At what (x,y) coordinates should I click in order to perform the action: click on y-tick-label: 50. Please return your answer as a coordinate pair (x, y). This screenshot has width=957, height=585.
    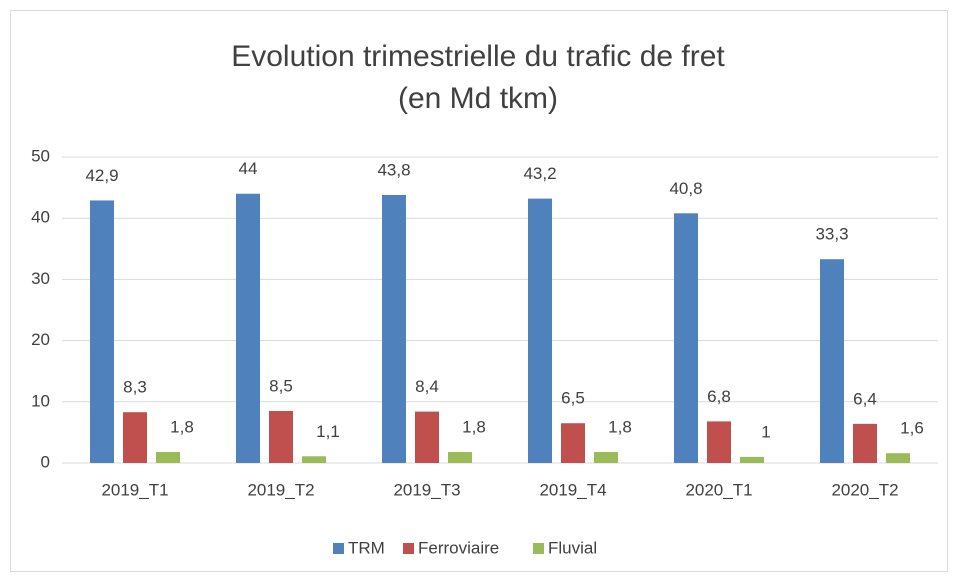
    Looking at the image, I should click on (40, 155).